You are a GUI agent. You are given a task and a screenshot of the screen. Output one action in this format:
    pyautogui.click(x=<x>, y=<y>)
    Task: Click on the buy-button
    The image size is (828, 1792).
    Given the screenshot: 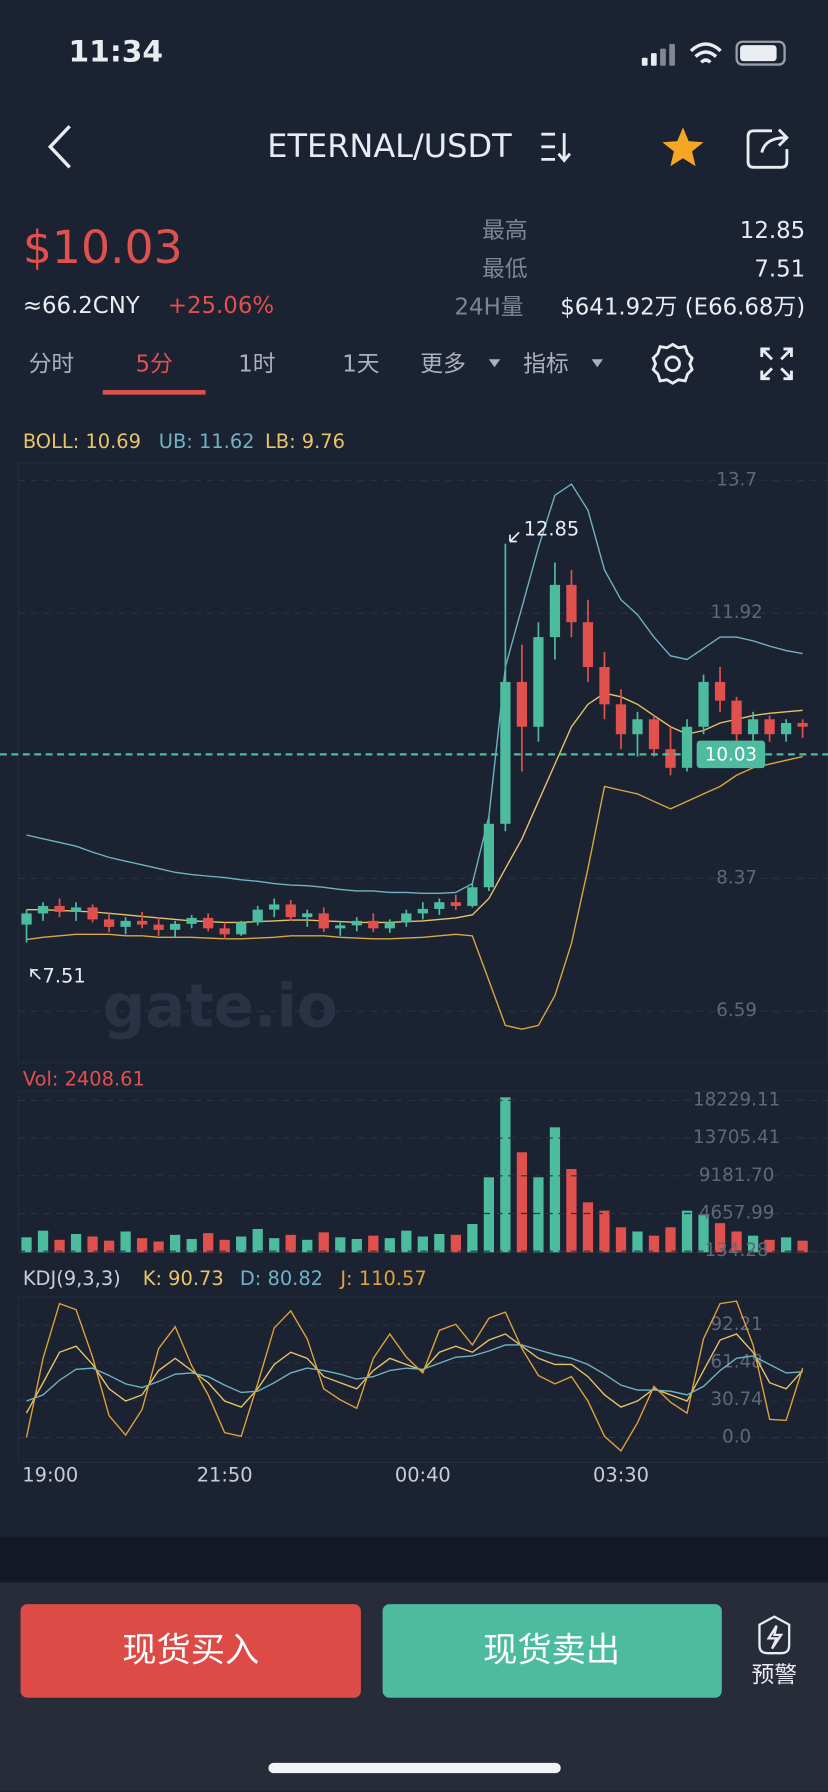 What is the action you would take?
    pyautogui.click(x=190, y=1651)
    